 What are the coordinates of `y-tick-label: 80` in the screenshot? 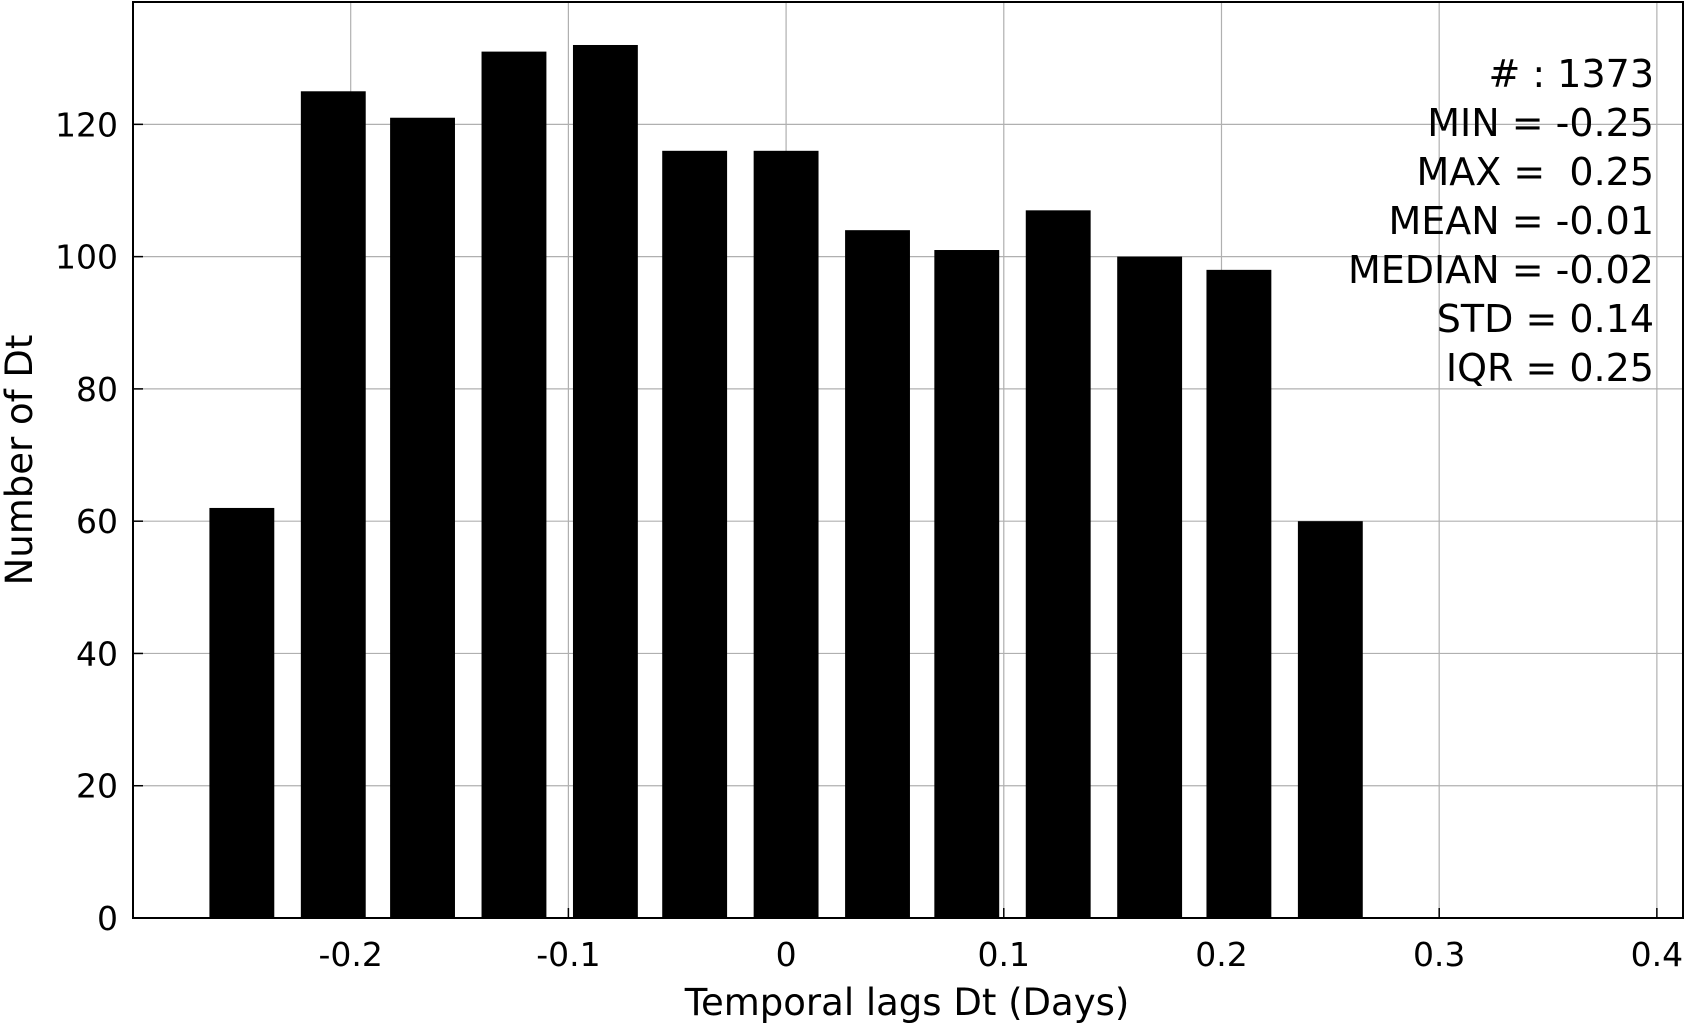 It's located at (97, 389).